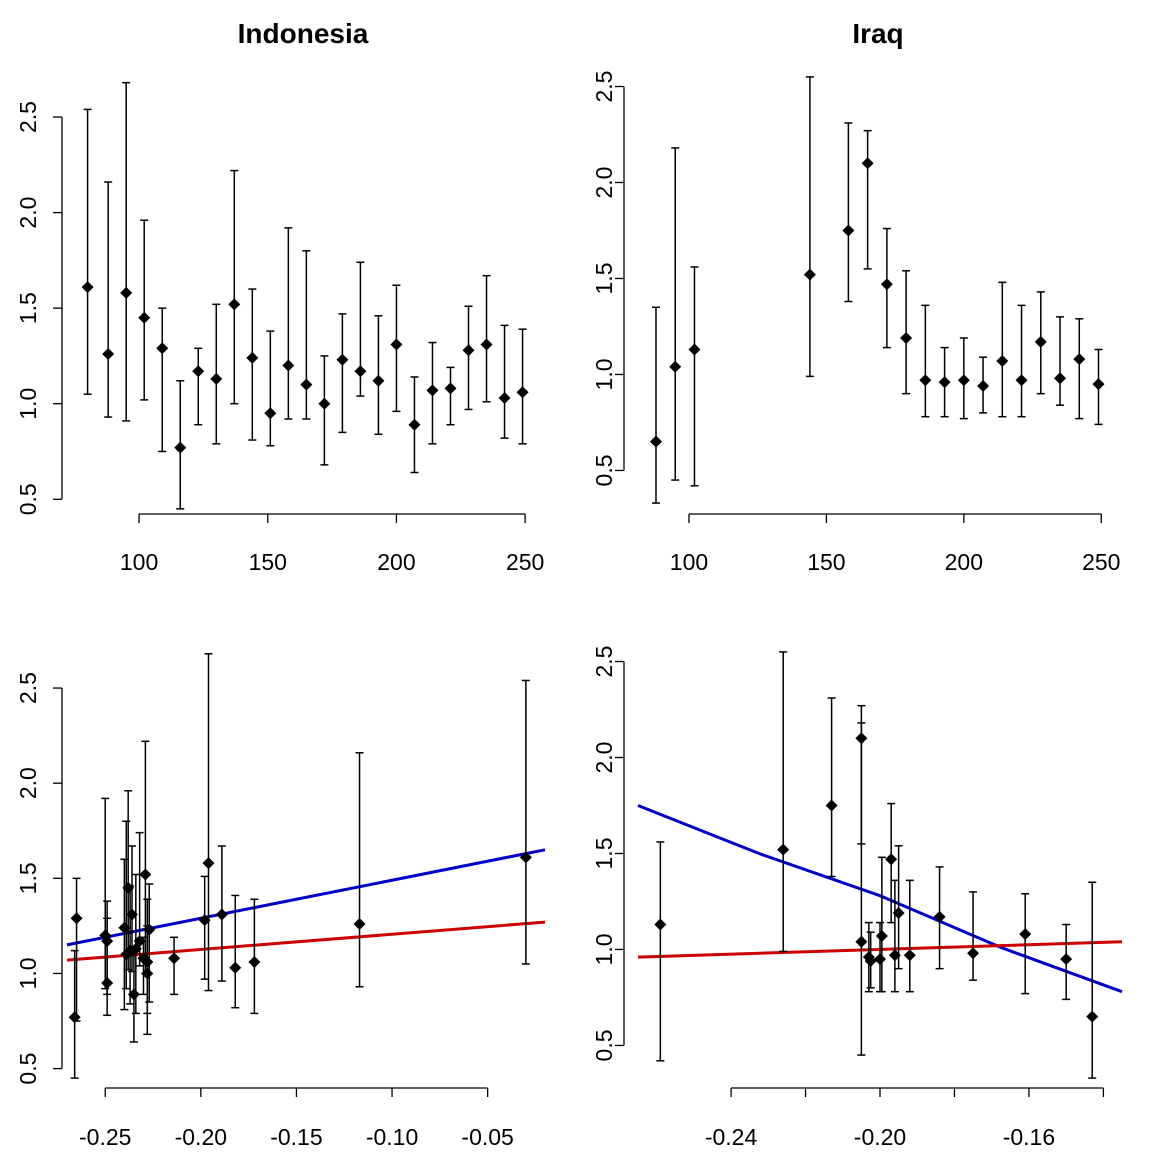 The width and height of the screenshot is (1152, 1152). I want to click on panel-title-iraq: Iraq, so click(877, 33).